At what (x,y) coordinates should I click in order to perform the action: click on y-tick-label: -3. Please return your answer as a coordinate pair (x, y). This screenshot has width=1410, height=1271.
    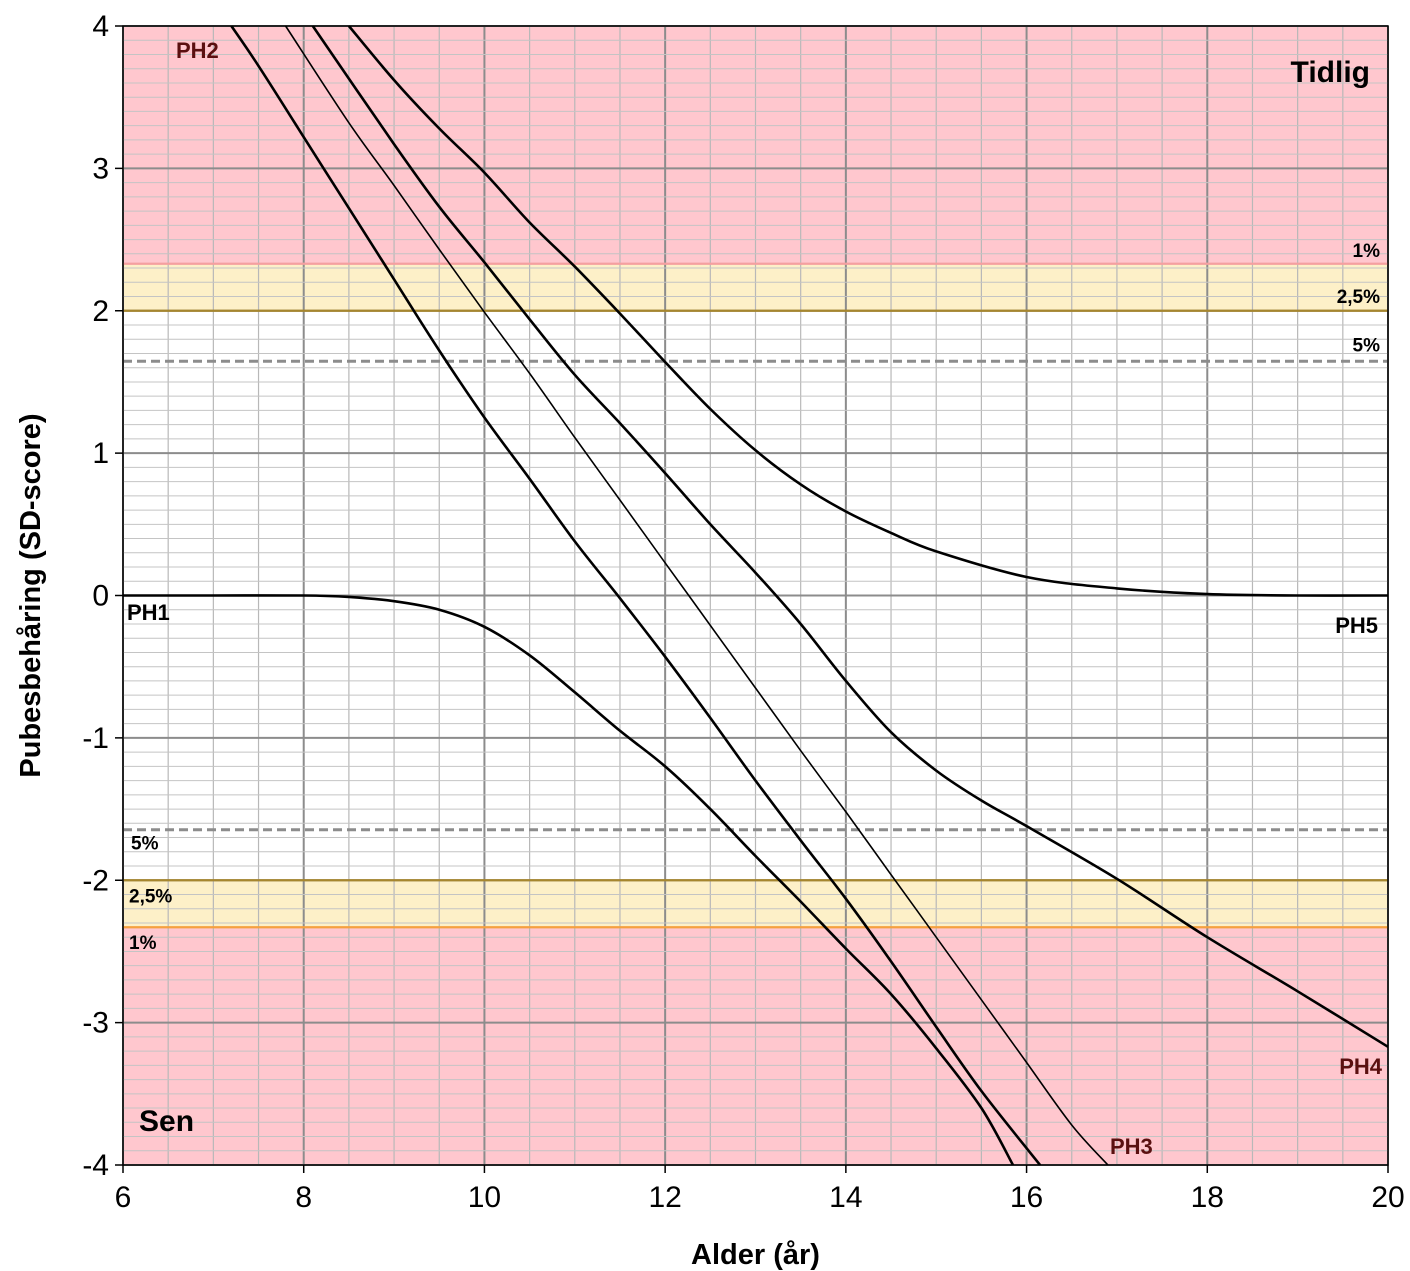
    Looking at the image, I should click on (95, 1023).